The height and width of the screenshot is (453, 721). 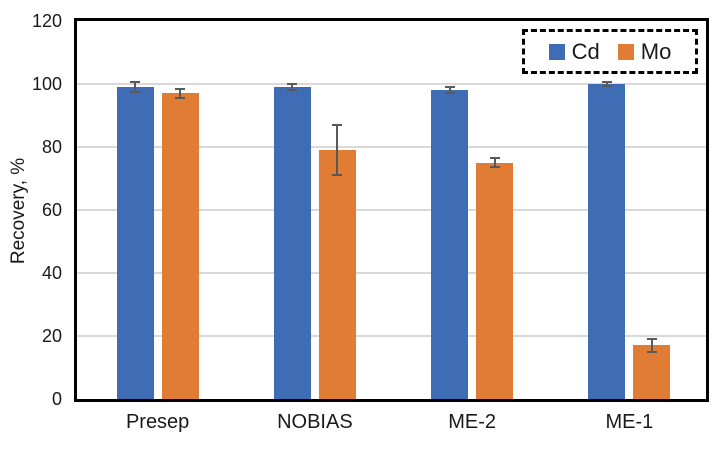 What do you see at coordinates (51, 336) in the screenshot?
I see `y-tick-label-20: 20` at bounding box center [51, 336].